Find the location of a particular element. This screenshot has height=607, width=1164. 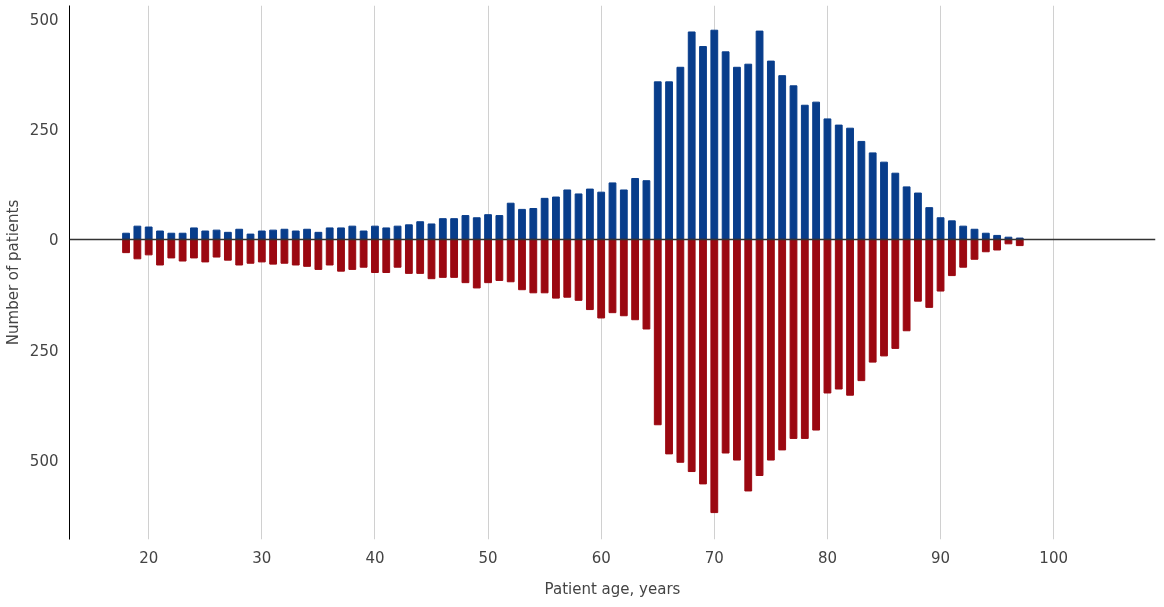

x-axis-title: Patient age, years is located at coordinates (612, 588).